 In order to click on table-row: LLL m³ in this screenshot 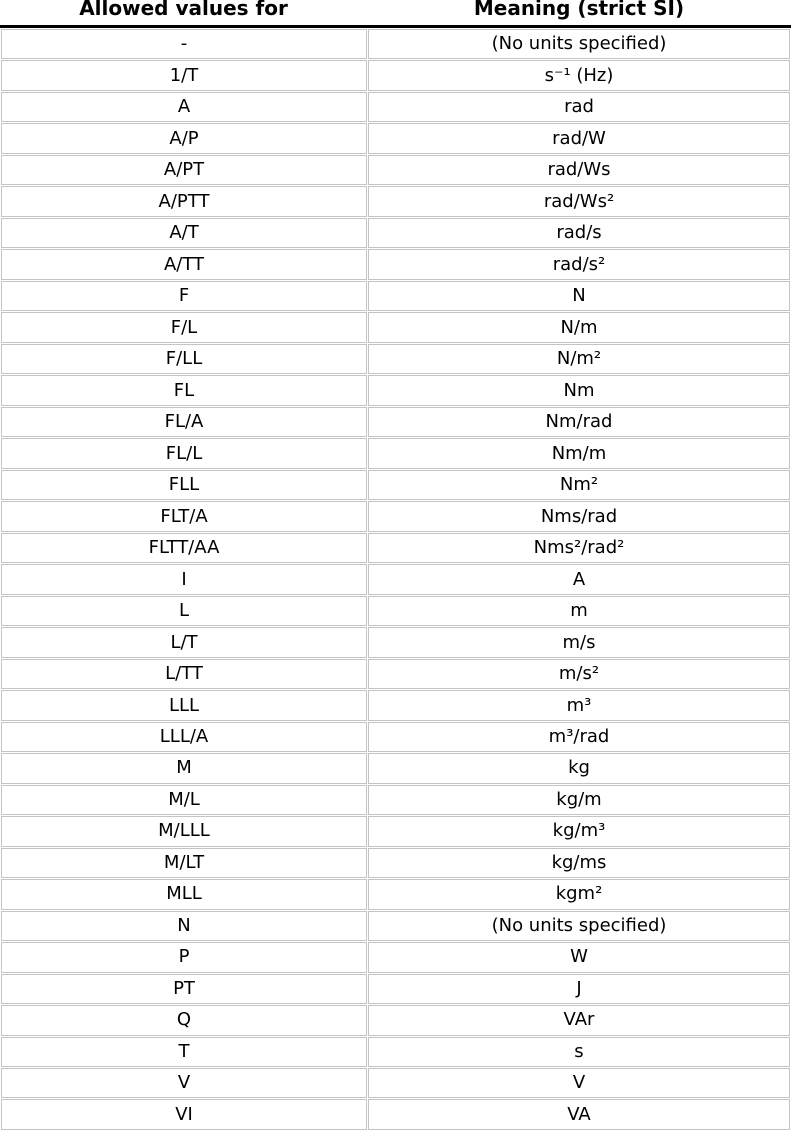, I will do `click(395, 705)`.